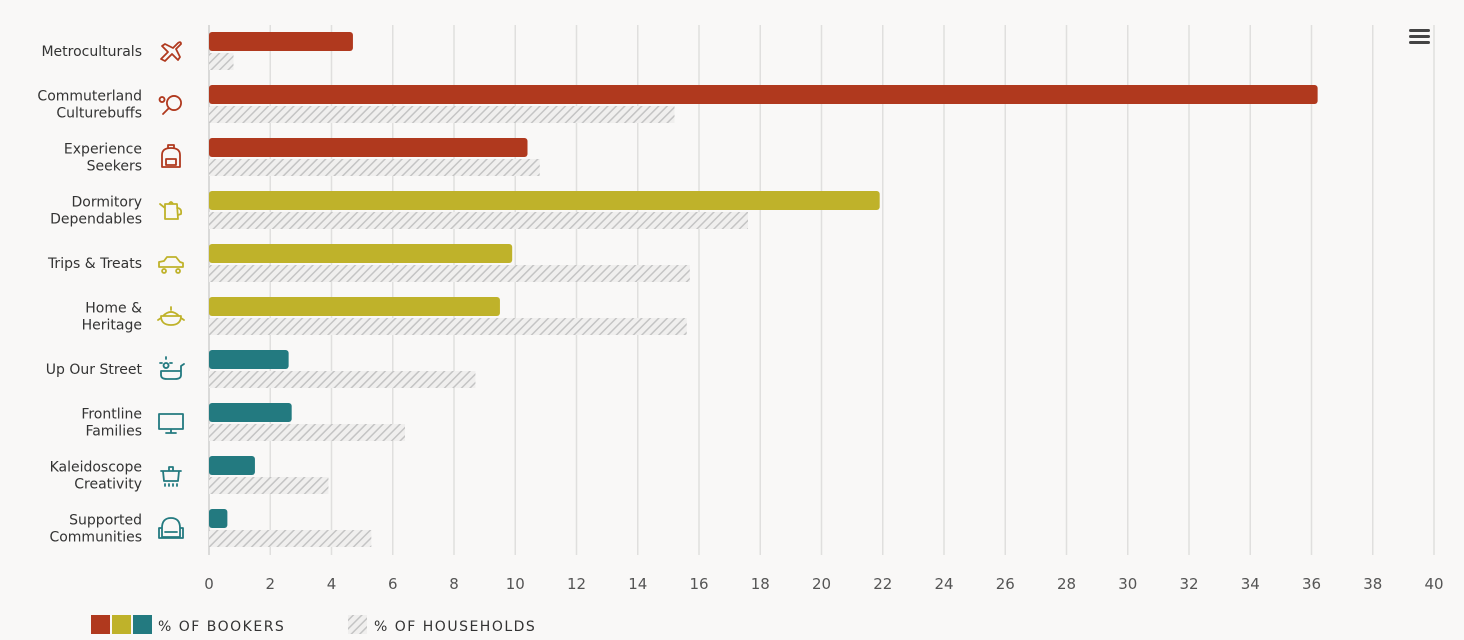 This screenshot has width=1464, height=640. What do you see at coordinates (171, 423) in the screenshot?
I see `monitor-icon` at bounding box center [171, 423].